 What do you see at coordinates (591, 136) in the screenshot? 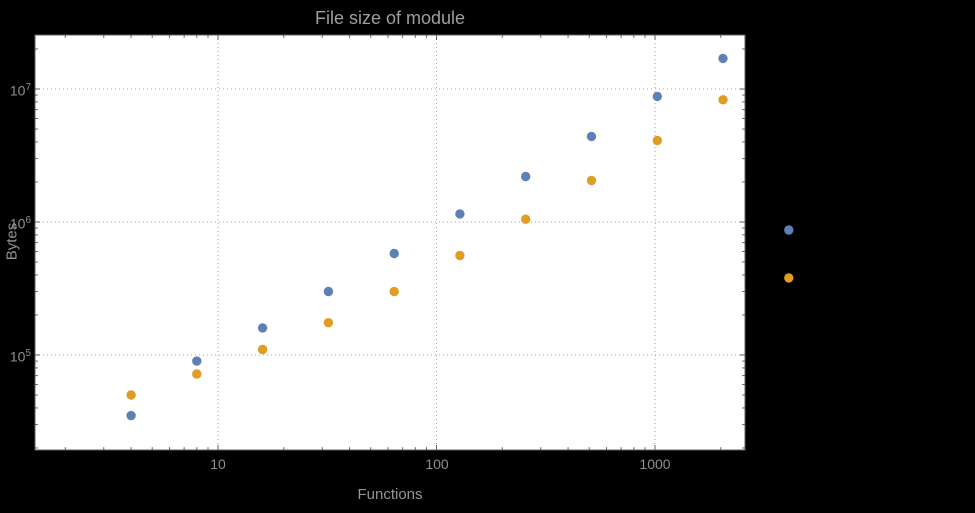
I see `point-series-1-blue-x512` at bounding box center [591, 136].